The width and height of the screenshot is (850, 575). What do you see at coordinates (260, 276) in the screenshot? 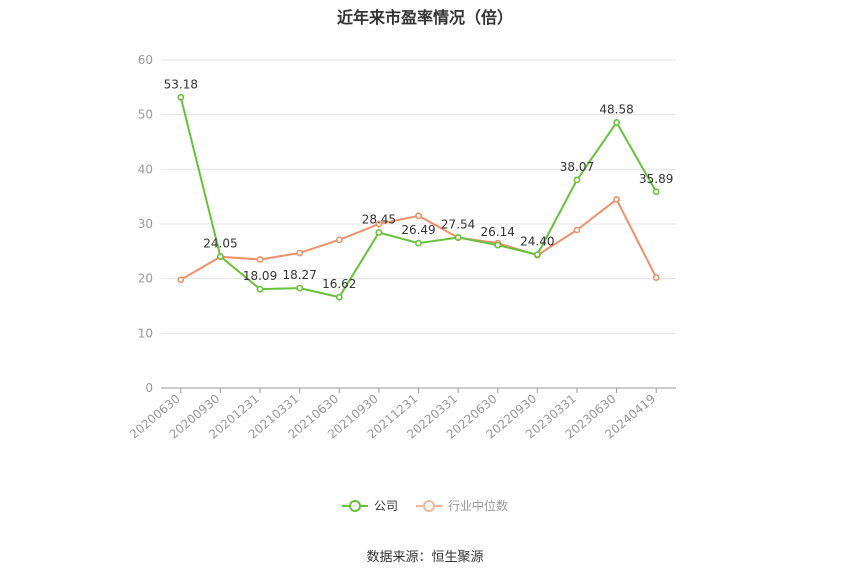
I see `data-label: 18.09` at bounding box center [260, 276].